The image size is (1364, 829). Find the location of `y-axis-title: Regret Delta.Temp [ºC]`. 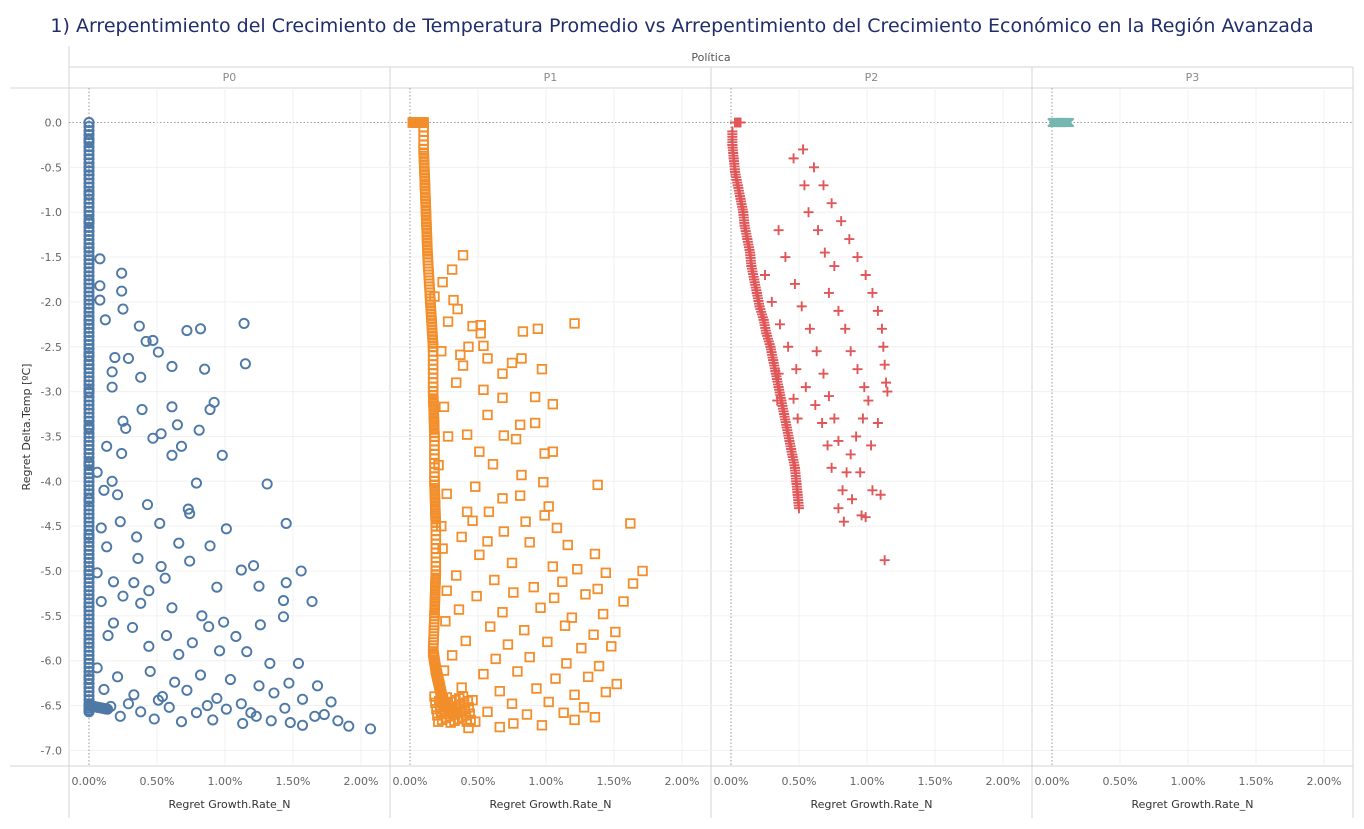

y-axis-title: Regret Delta.Temp [ºC] is located at coordinates (26, 427).